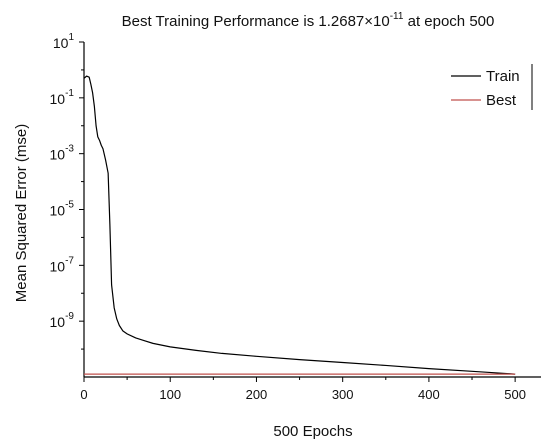 The height and width of the screenshot is (445, 550). What do you see at coordinates (503, 76) in the screenshot?
I see `legend-train-label: Train` at bounding box center [503, 76].